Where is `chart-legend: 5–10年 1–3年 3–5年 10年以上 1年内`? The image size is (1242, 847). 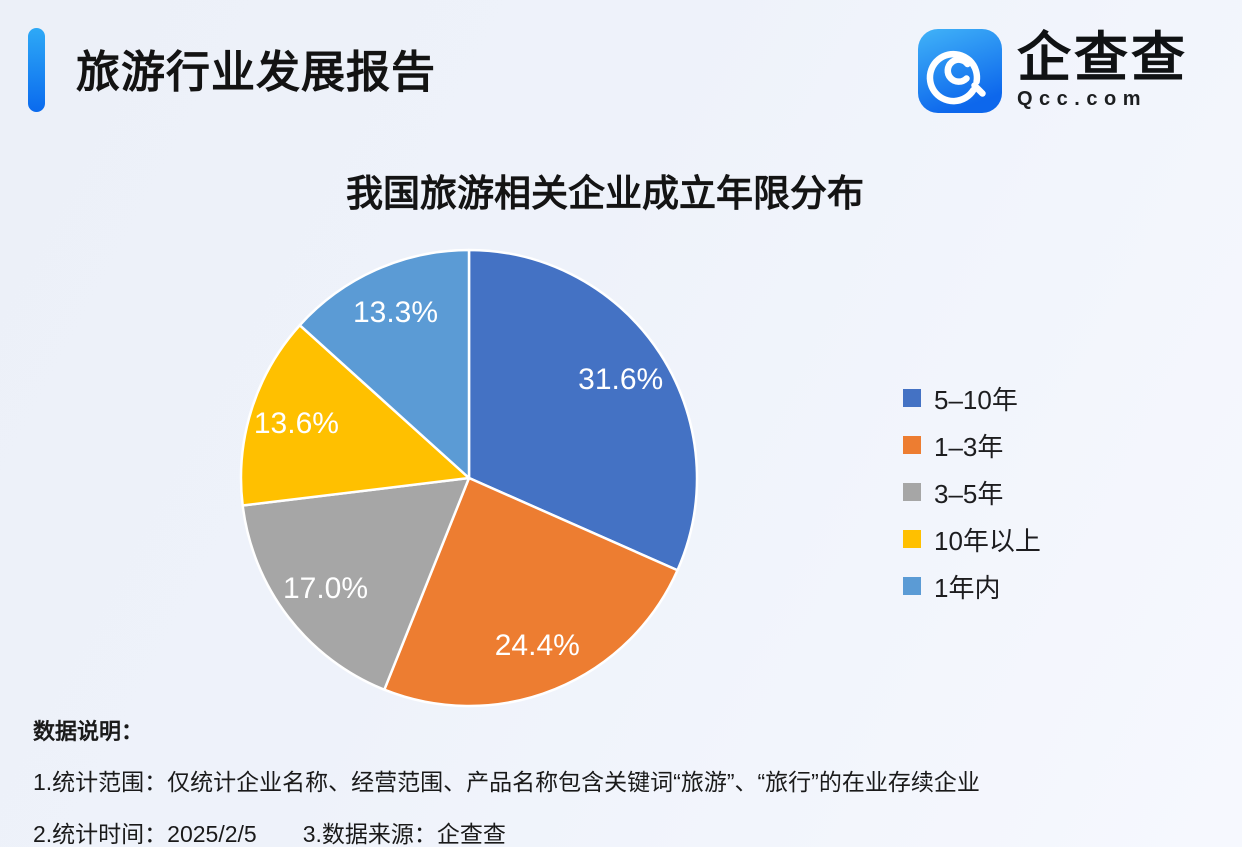
chart-legend: 5–10年 1–3年 3–5年 10年以上 1年内 is located at coordinates (972, 494).